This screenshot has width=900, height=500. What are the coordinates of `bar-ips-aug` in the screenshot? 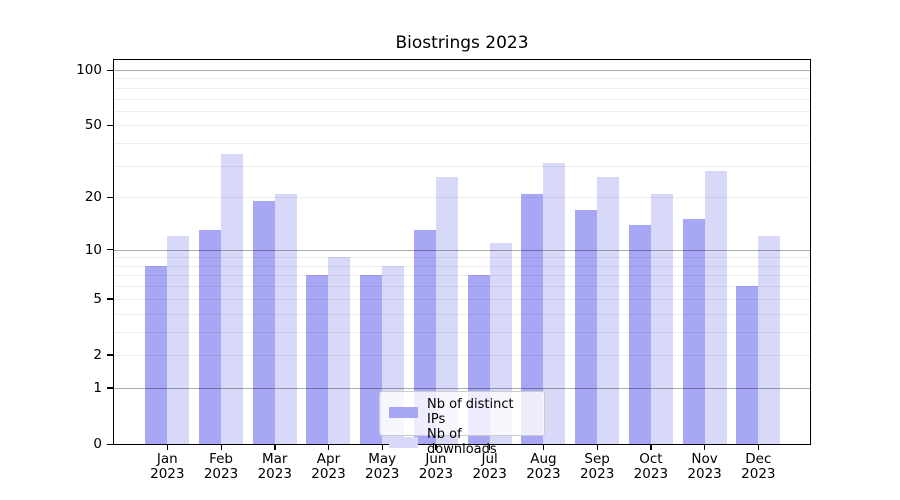 It's located at (532, 318).